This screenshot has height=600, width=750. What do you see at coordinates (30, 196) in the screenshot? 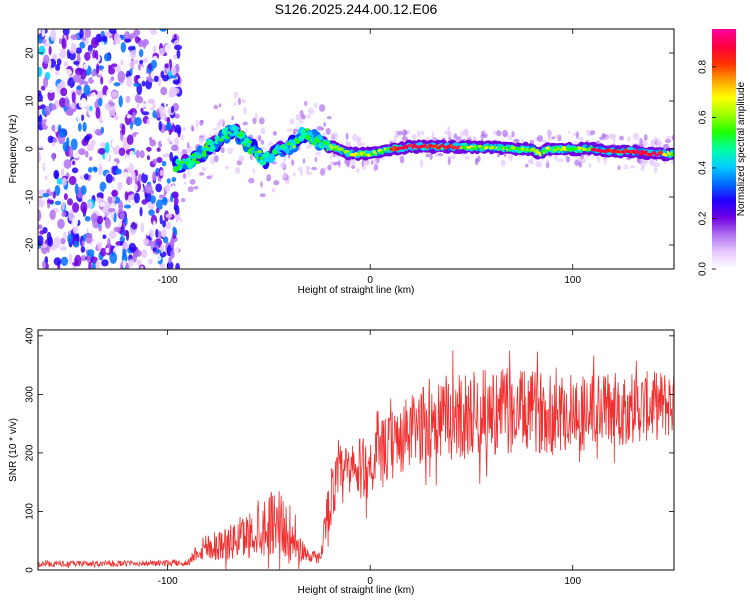
I see `spectrogram-y-tick-label: -10` at bounding box center [30, 196].